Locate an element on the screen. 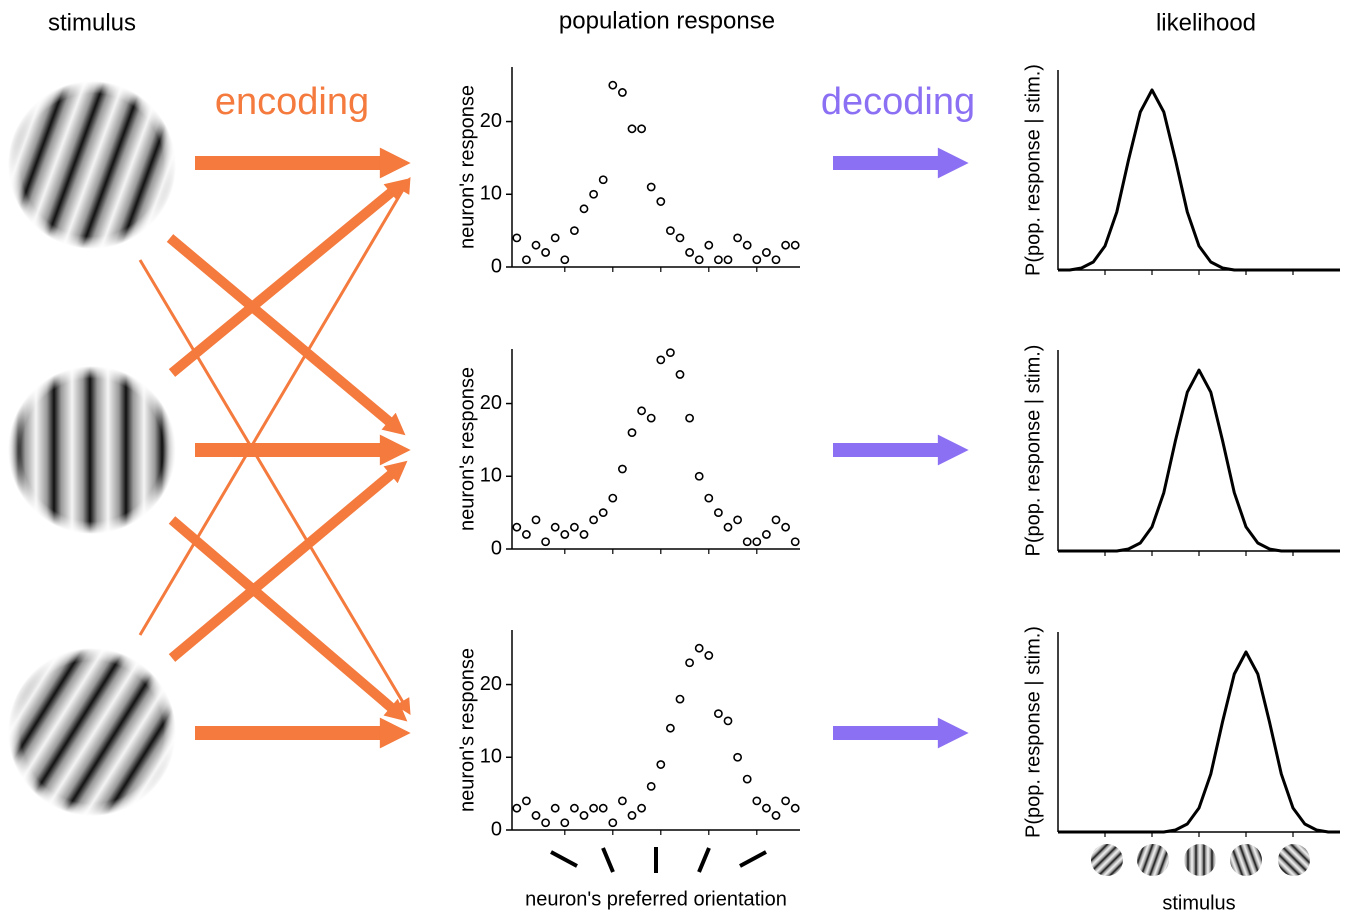 The width and height of the screenshot is (1353, 914). gratings is located at coordinates (92, 448).